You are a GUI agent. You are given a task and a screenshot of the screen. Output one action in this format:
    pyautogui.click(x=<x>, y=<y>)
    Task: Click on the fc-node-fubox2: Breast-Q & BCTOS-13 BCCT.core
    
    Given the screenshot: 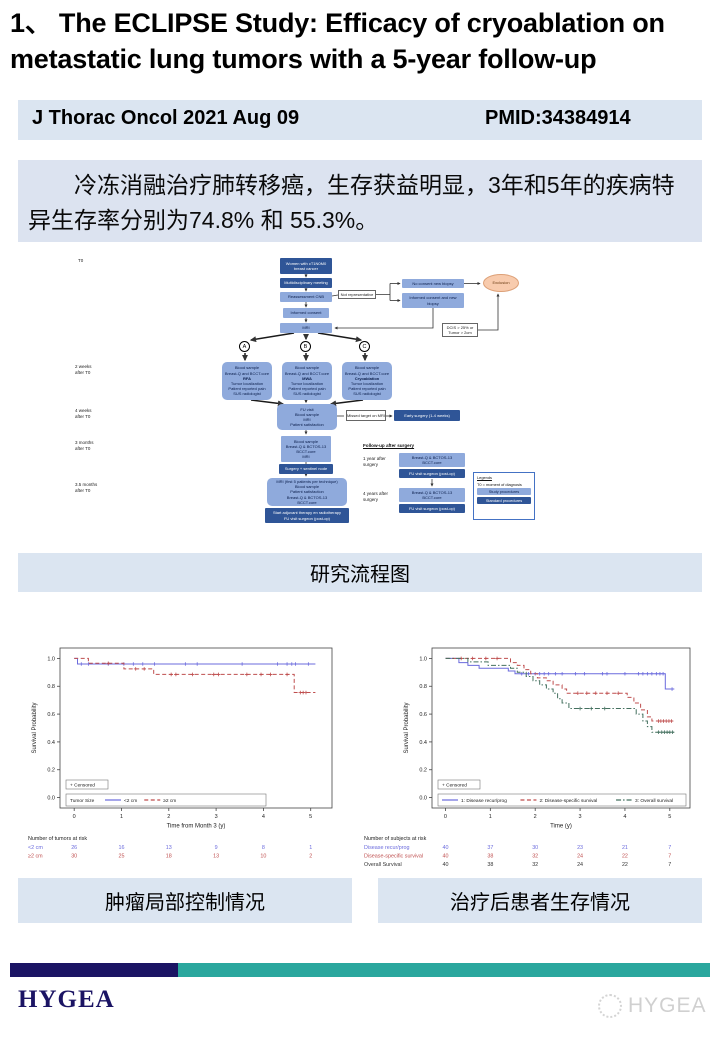 What is the action you would take?
    pyautogui.click(x=432, y=495)
    